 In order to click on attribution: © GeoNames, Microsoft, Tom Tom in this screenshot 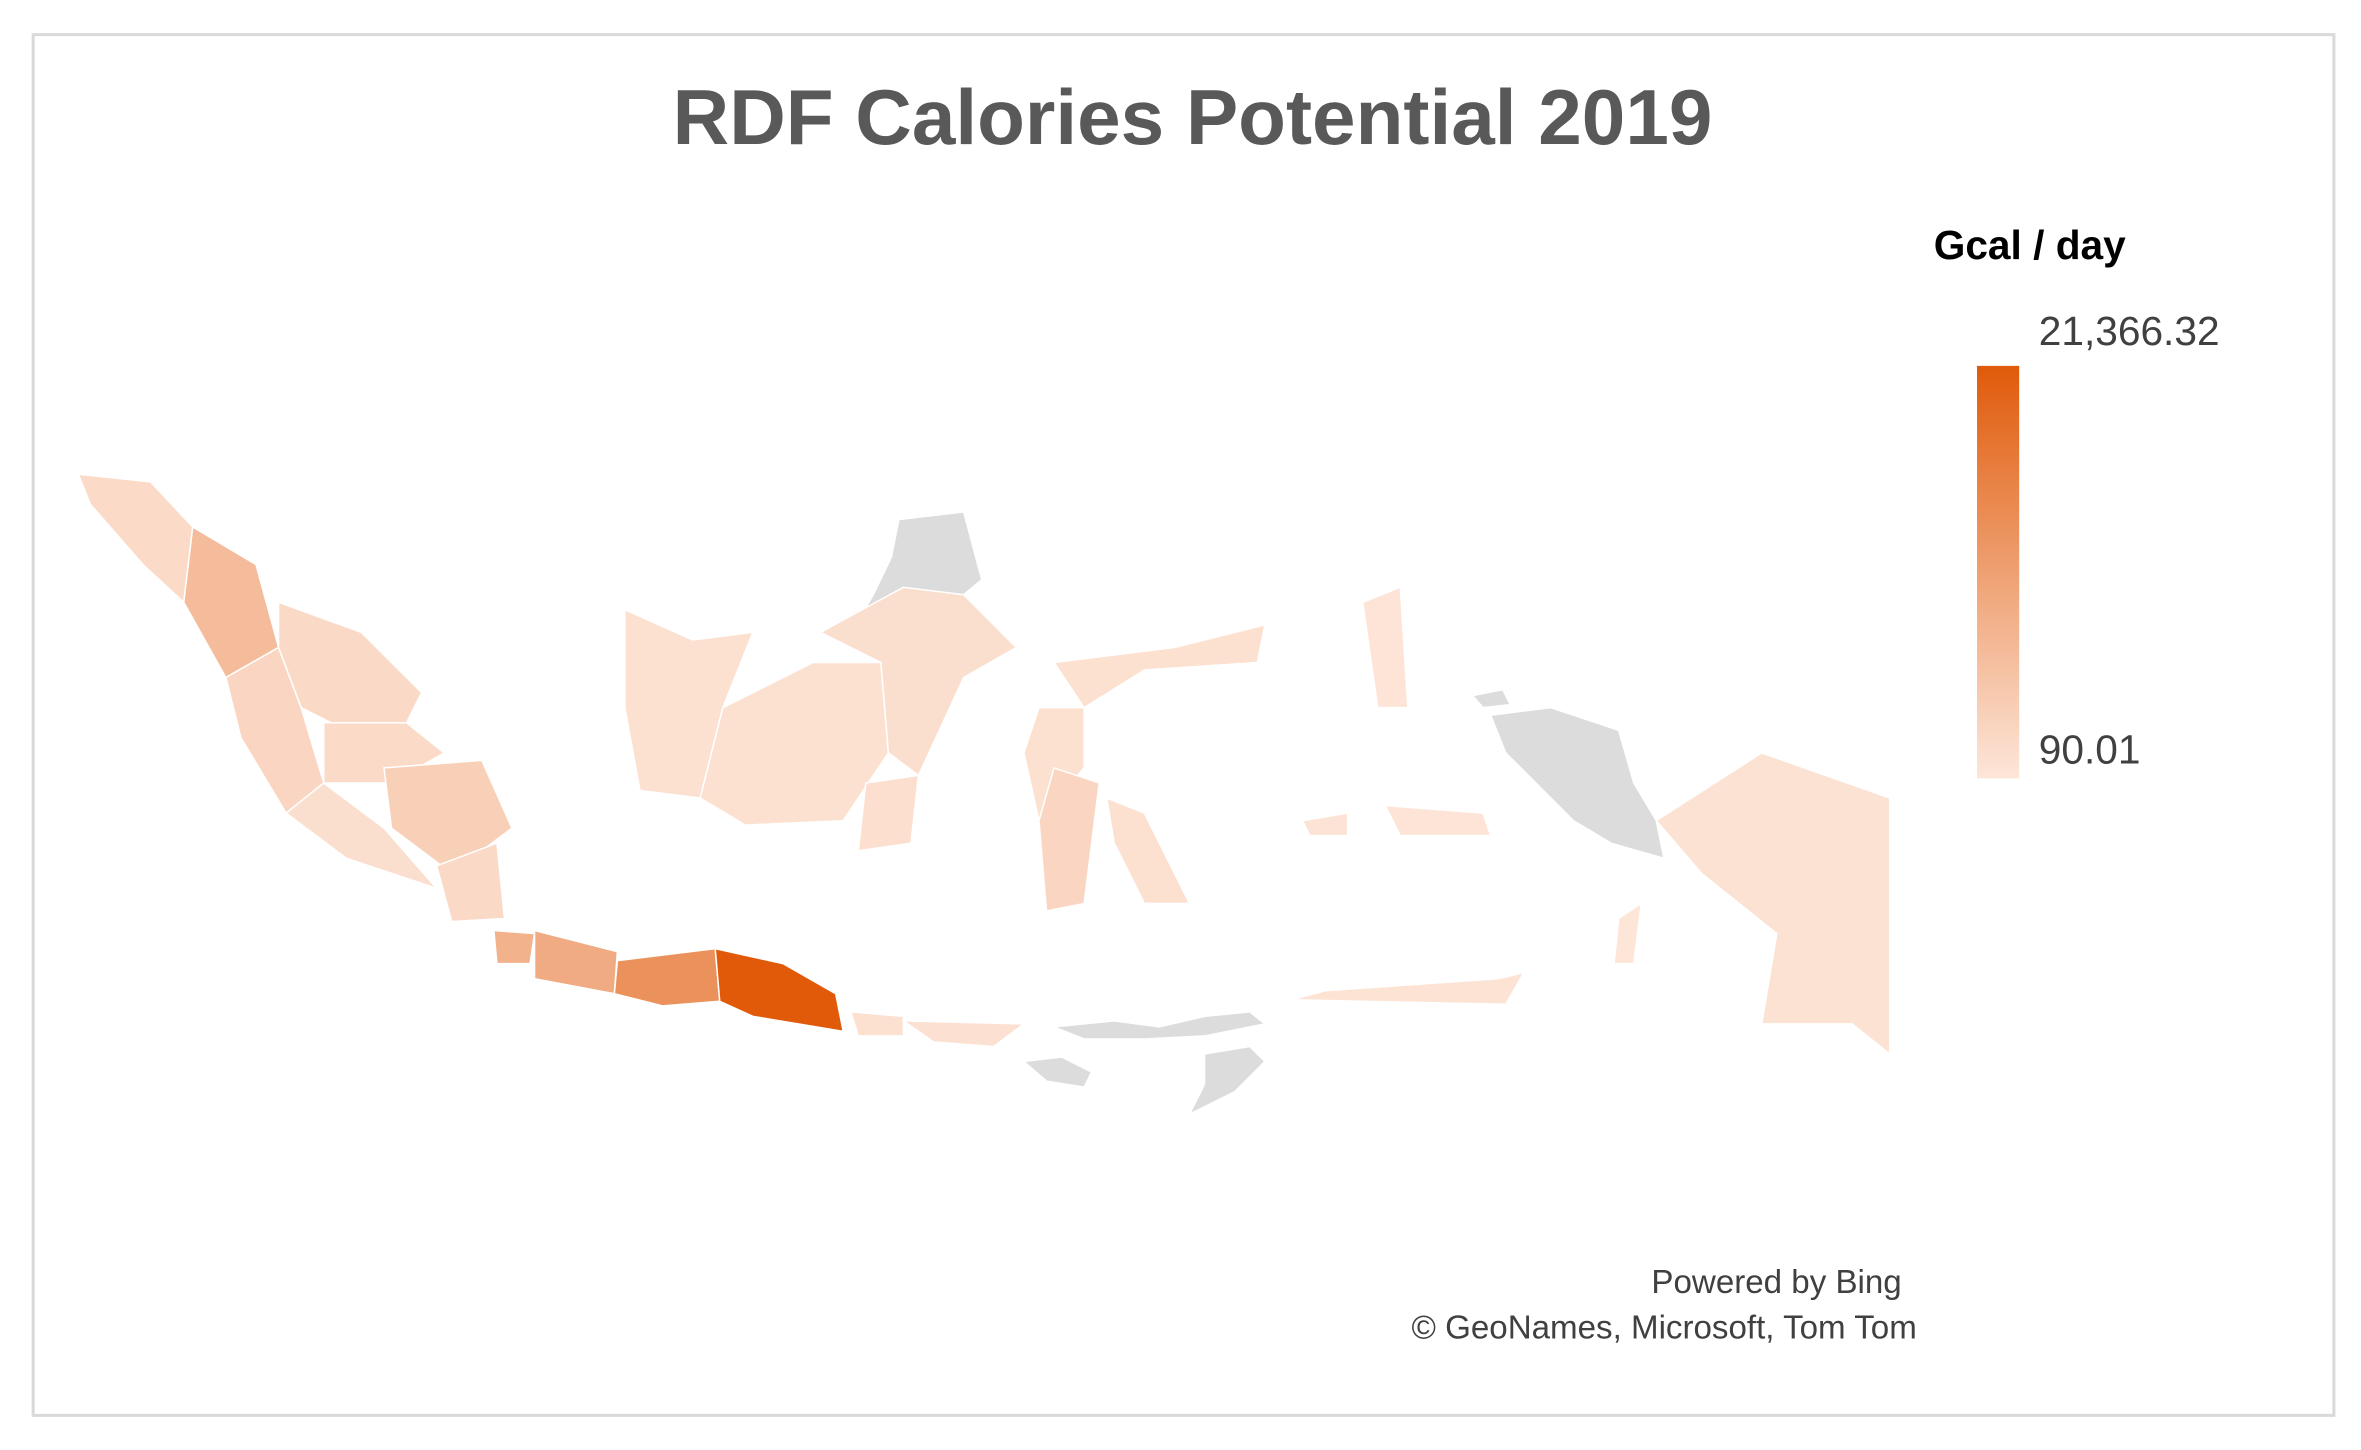, I will do `click(1664, 1327)`.